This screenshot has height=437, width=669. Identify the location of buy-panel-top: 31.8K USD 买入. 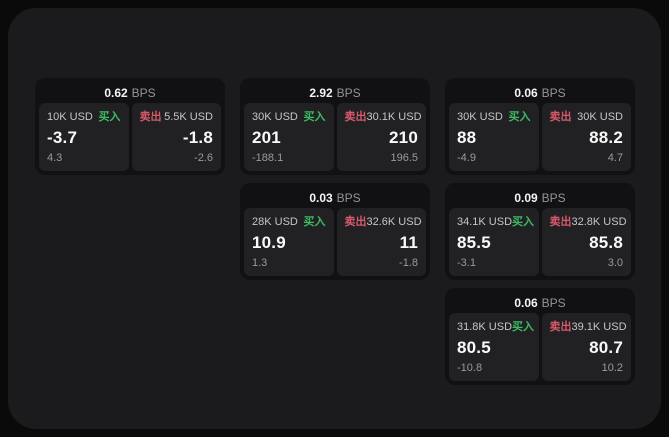
(496, 327).